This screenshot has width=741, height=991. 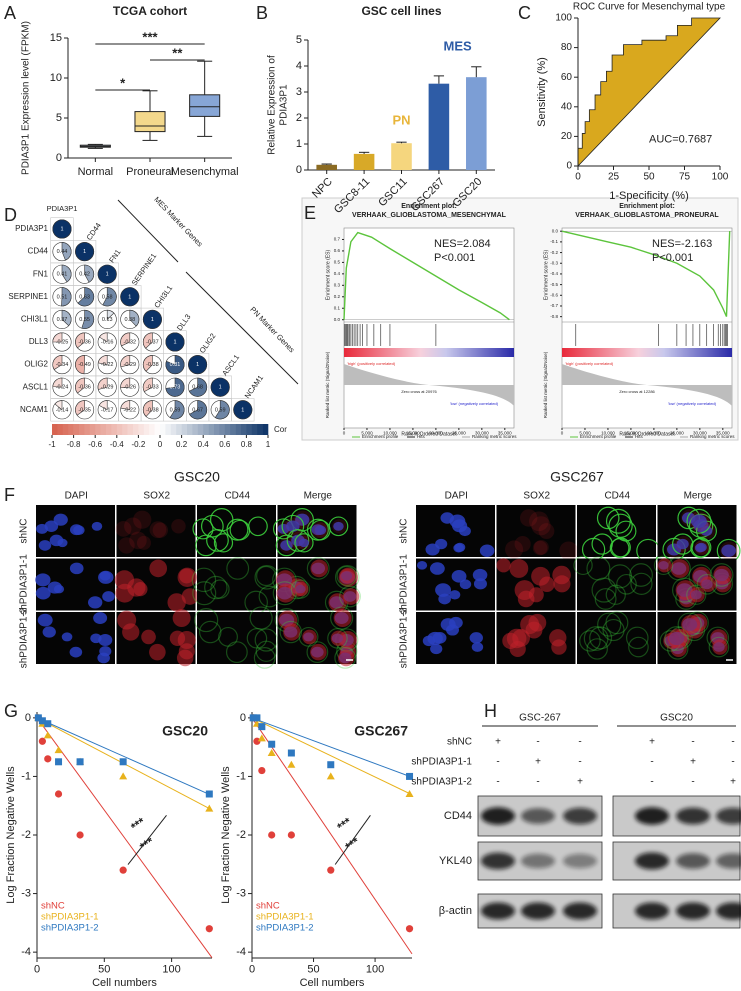 I want to click on y-axis-label: Relative Expression of, so click(x=272, y=105).